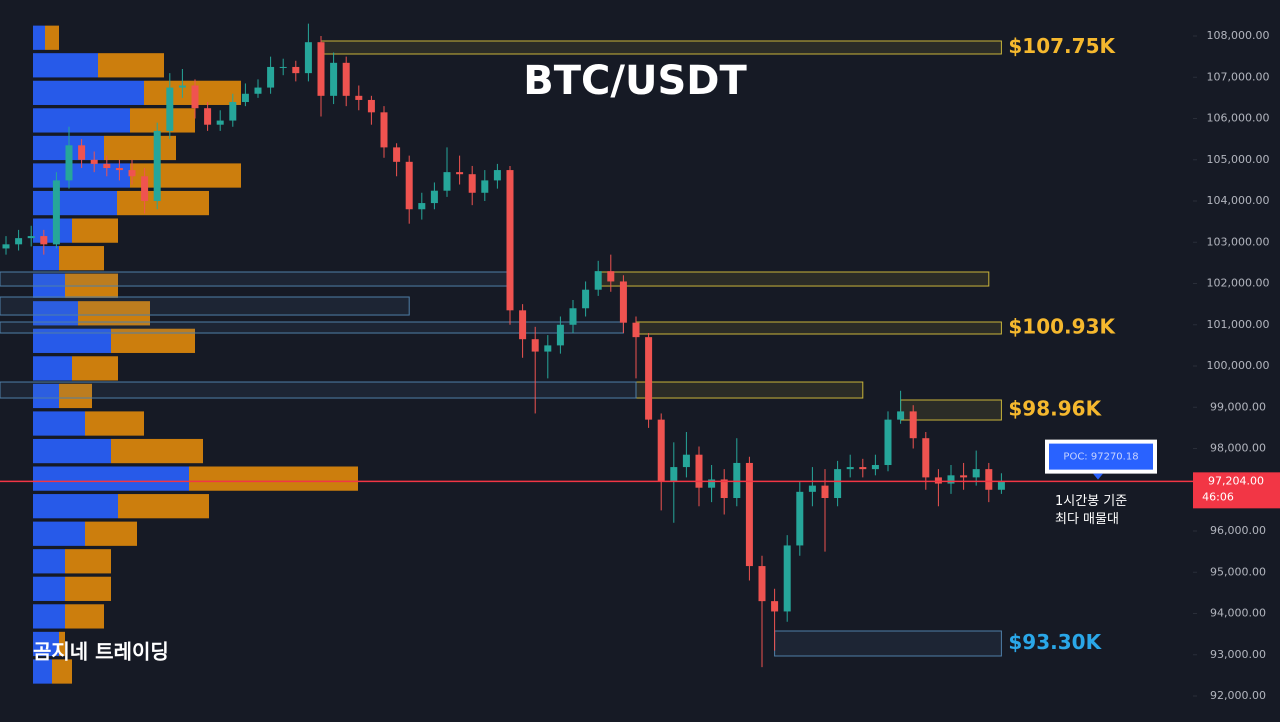 This screenshot has width=1280, height=722. What do you see at coordinates (1238, 118) in the screenshot?
I see `y-tick-label: 106,000.00` at bounding box center [1238, 118].